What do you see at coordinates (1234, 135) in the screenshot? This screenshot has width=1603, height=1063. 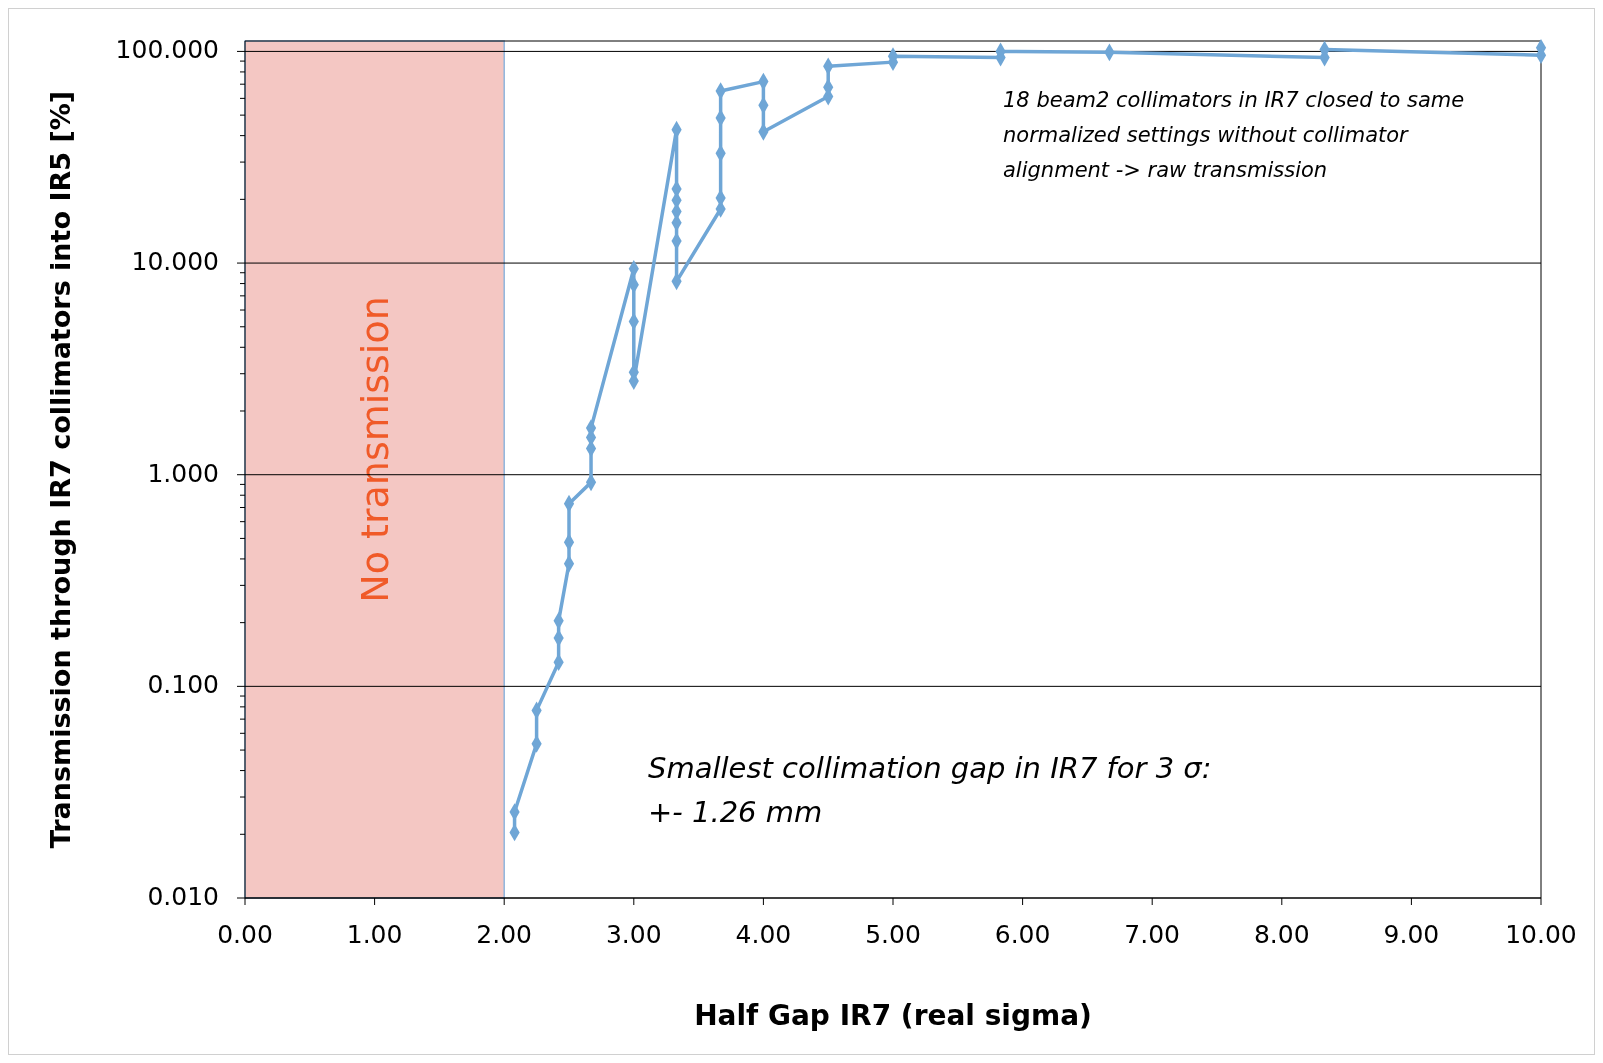 I see `annotation: 18 beam2 collimators in IR7 closed to same normalized settings without collimator alignment -> raw transmission` at bounding box center [1234, 135].